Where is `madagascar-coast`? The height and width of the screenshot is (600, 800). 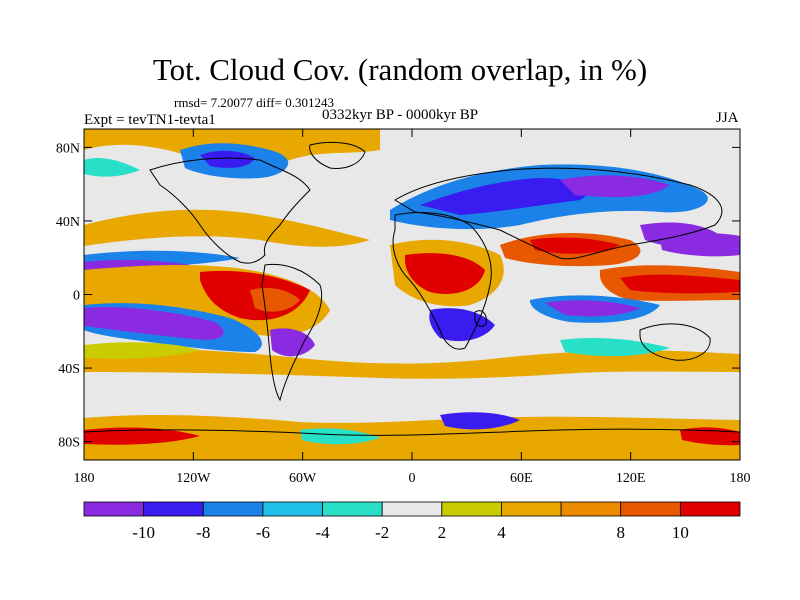 madagascar-coast is located at coordinates (480, 318).